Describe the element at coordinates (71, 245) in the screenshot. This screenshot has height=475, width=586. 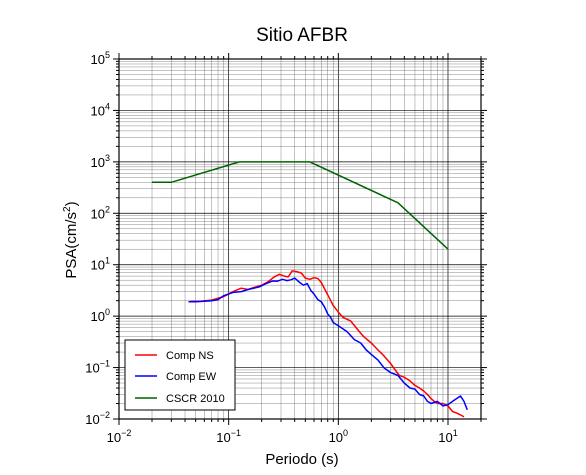
I see `y-axis-label-main: PSA(cm/s` at that location.